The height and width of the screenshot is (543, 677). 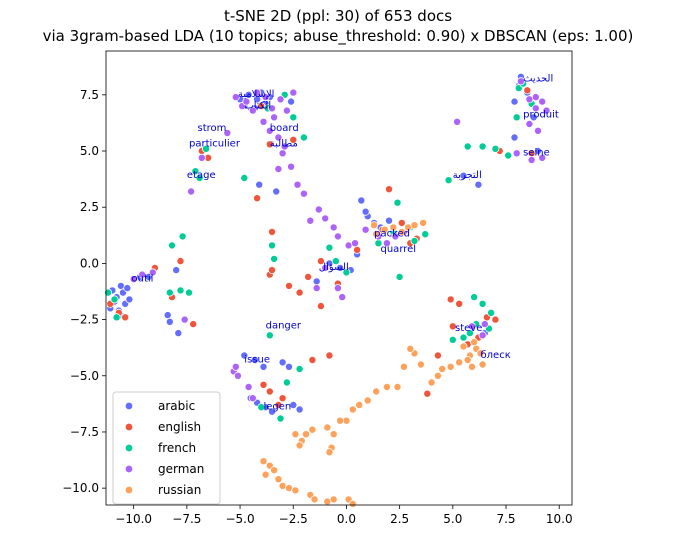 I want to click on x-tick-label: 2.5, so click(x=399, y=519).